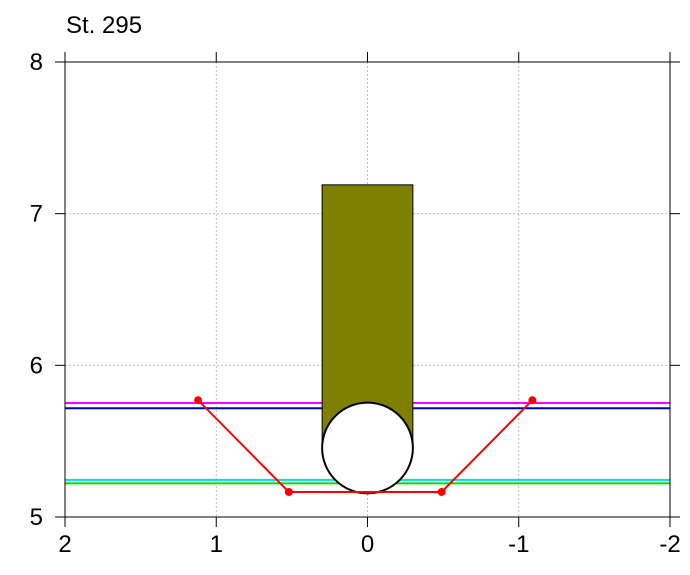 This screenshot has height=575, width=690. I want to click on y-tick-label-2: 7, so click(36, 214).